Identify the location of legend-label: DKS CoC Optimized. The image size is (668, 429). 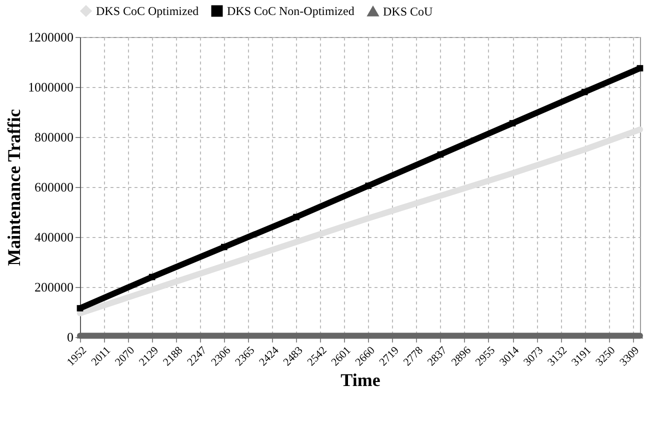
(147, 11).